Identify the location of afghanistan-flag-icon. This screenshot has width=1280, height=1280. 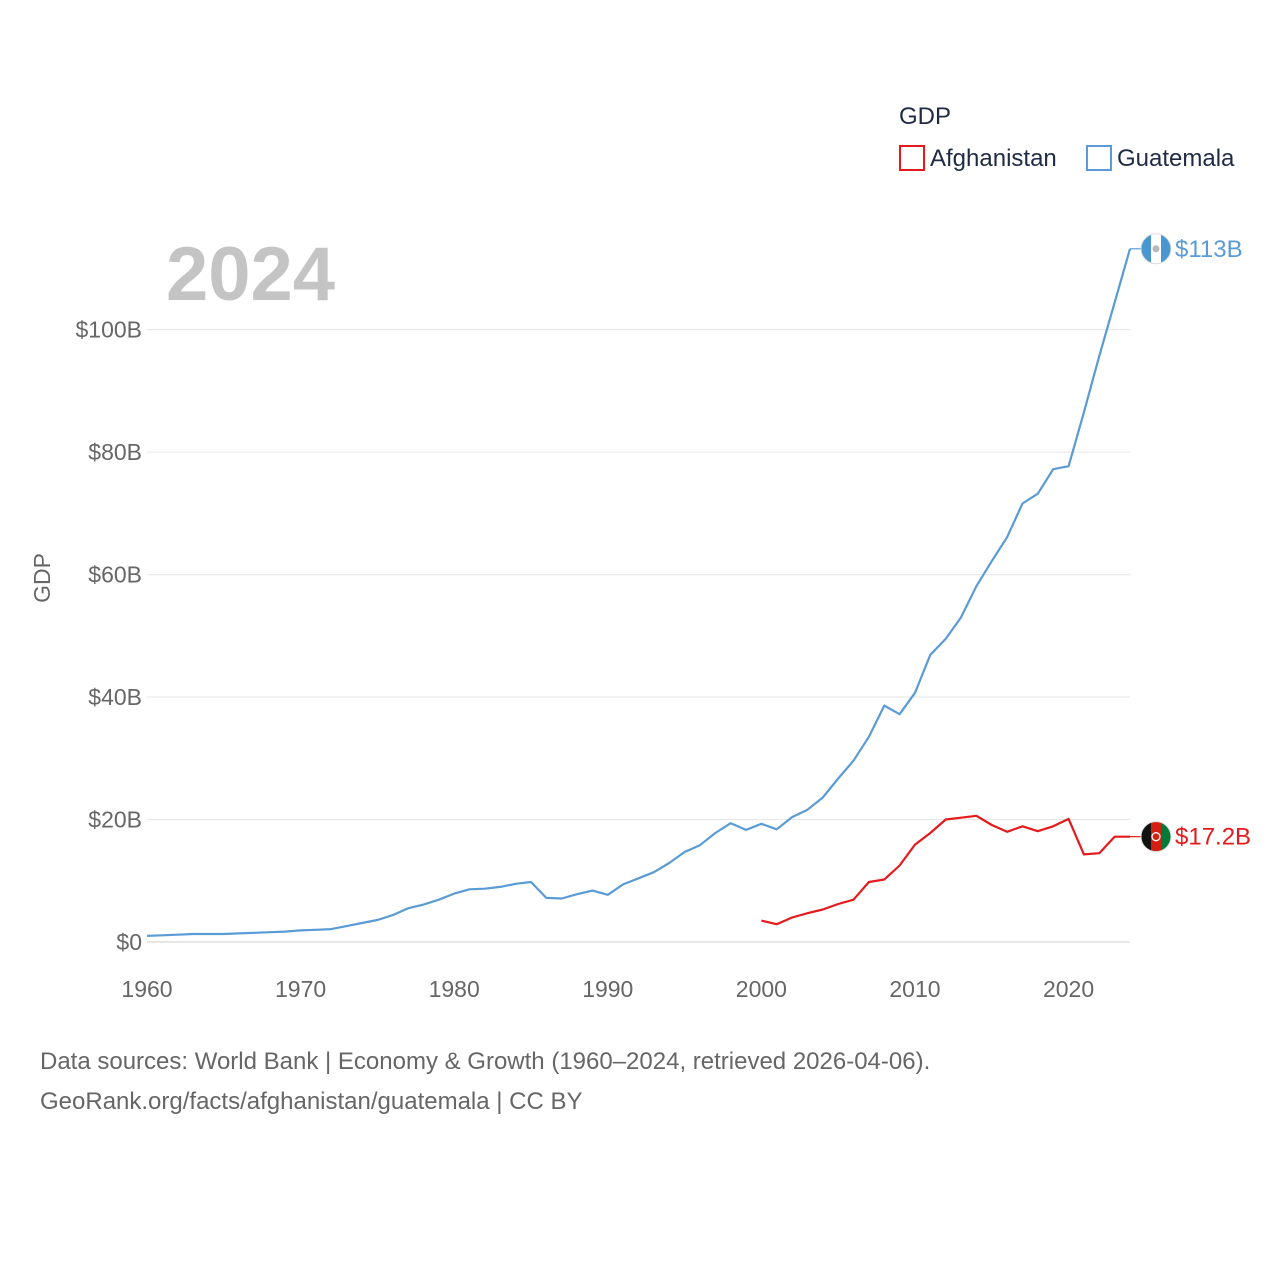
(1156, 837).